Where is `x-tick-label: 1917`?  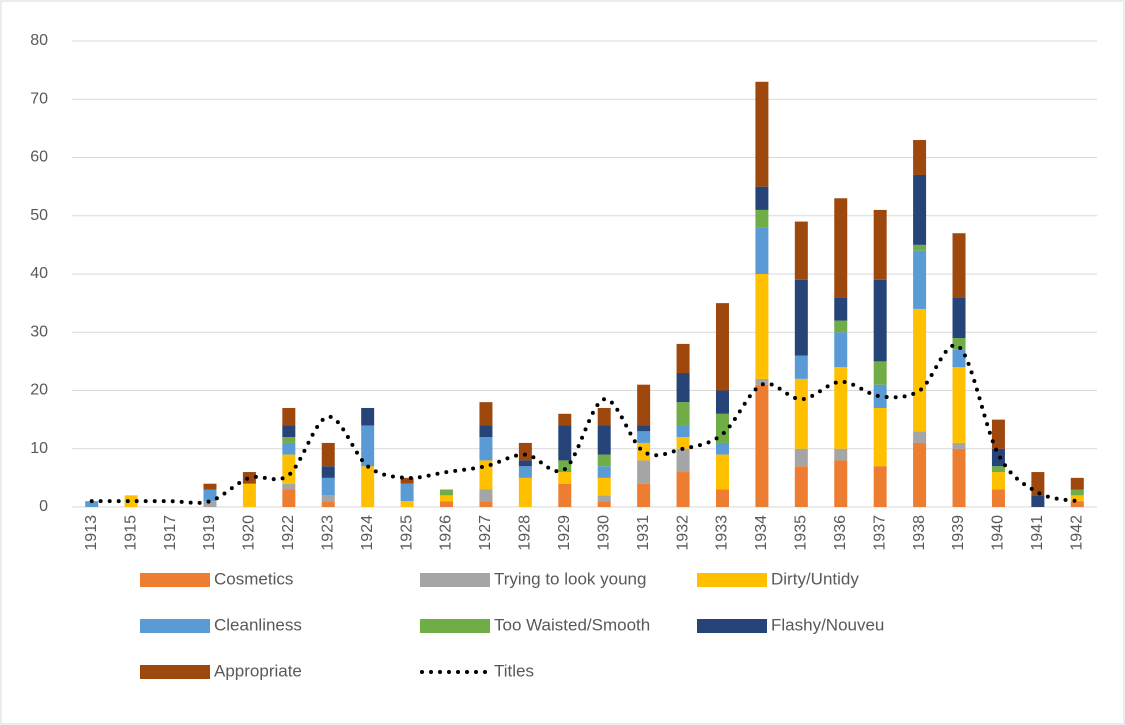 x-tick-label: 1917 is located at coordinates (170, 533).